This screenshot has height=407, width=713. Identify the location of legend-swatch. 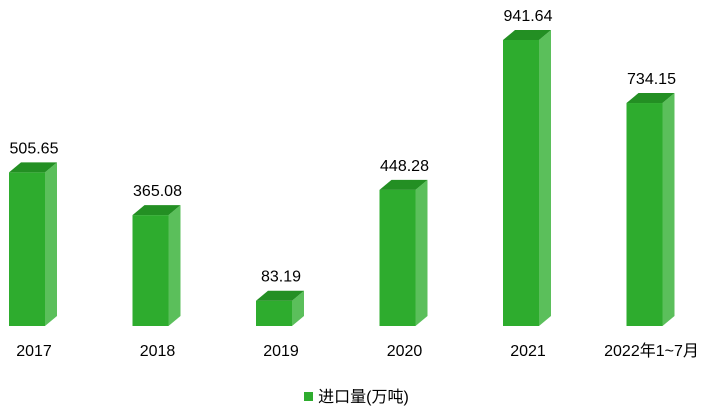
(309, 396).